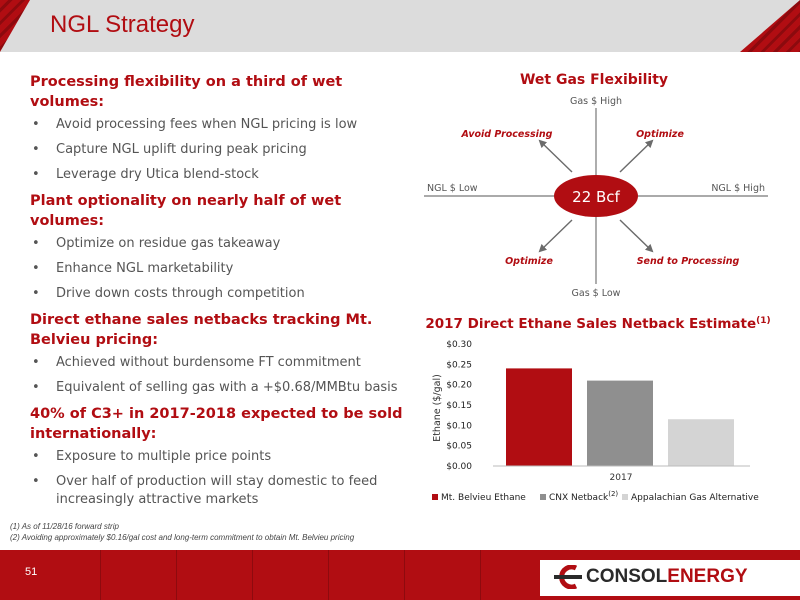  I want to click on legend-label-mt-belvieu: Mt. Belvieu Ethane, so click(483, 498).